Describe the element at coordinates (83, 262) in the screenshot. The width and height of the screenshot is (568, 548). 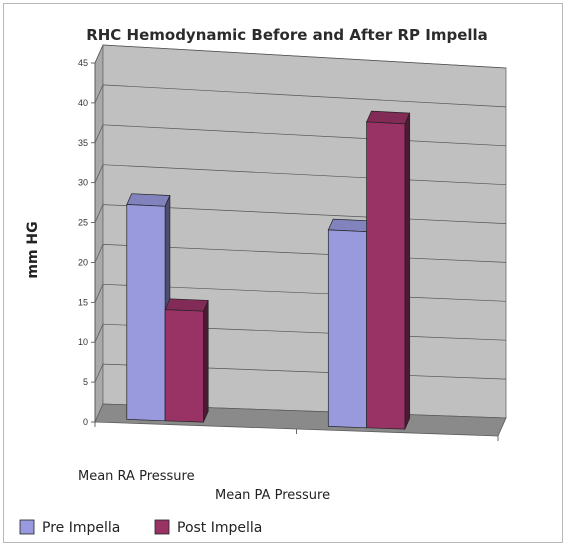
I see `y-tick-label: 20` at that location.